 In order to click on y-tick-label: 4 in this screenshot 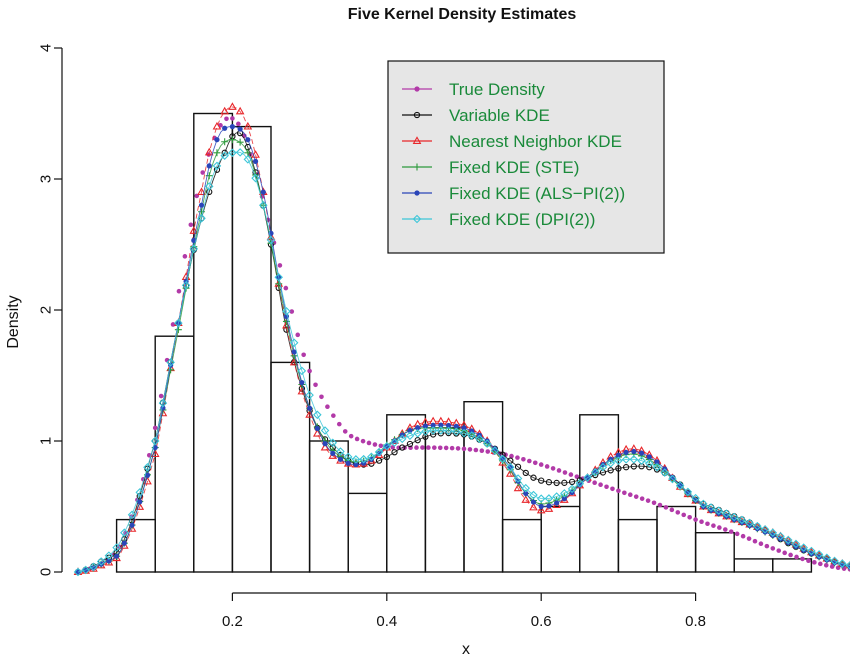, I will do `click(45, 48)`.